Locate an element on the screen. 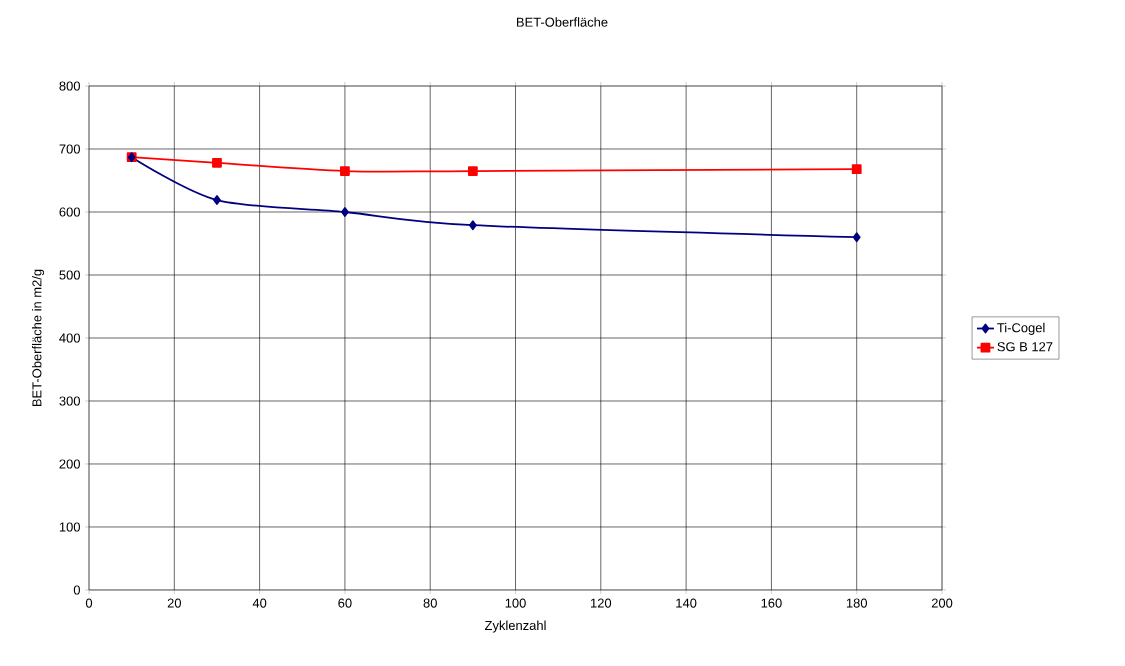 This screenshot has width=1125, height=666. x-tick-label: 60 is located at coordinates (345, 603).